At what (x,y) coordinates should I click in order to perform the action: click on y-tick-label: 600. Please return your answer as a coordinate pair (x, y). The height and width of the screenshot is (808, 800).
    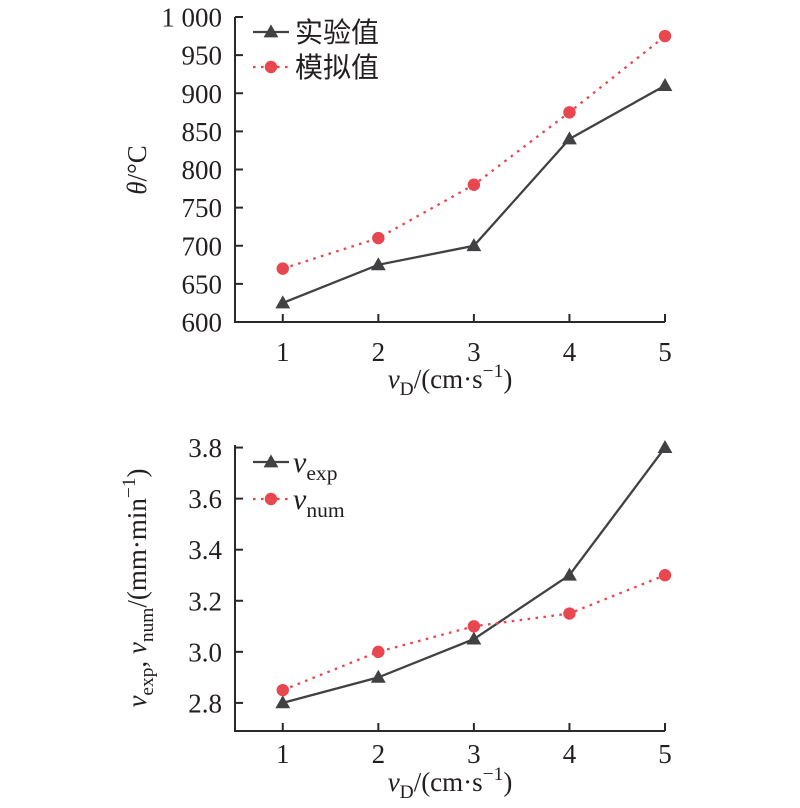
    Looking at the image, I should click on (202, 323).